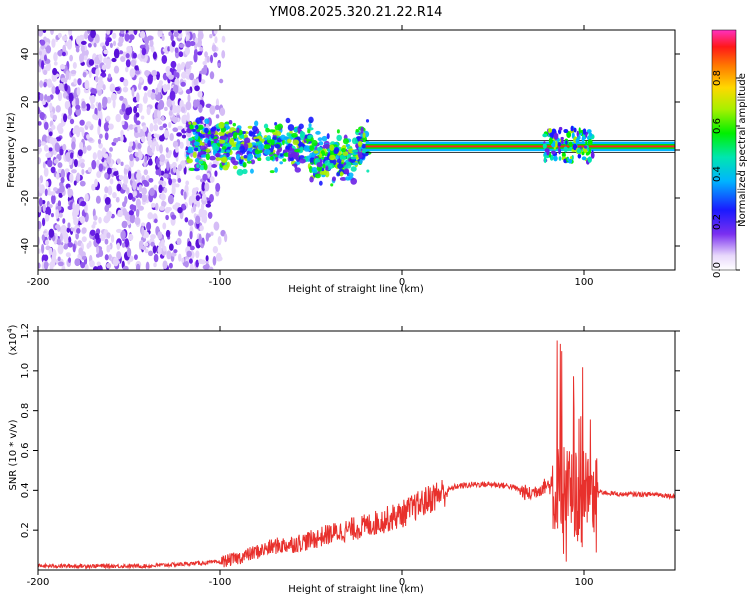 The height and width of the screenshot is (600, 750). Describe the element at coordinates (356, 589) in the screenshot. I see `bottom-x-axis-label: Height of straight line (km)` at that location.